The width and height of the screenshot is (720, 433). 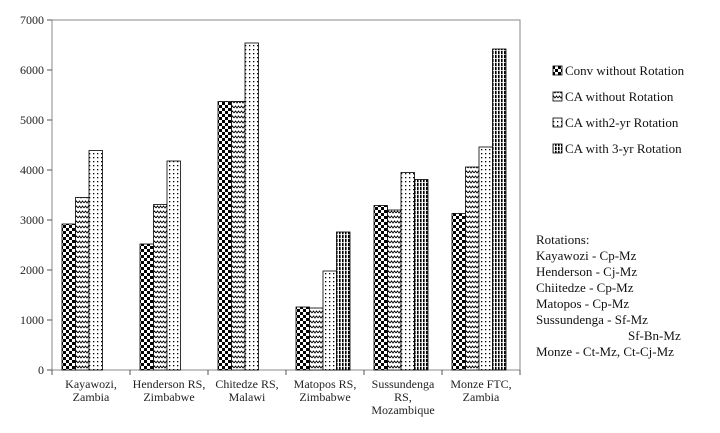 What do you see at coordinates (562, 239) in the screenshot?
I see `rotations-heading: Rotations:` at bounding box center [562, 239].